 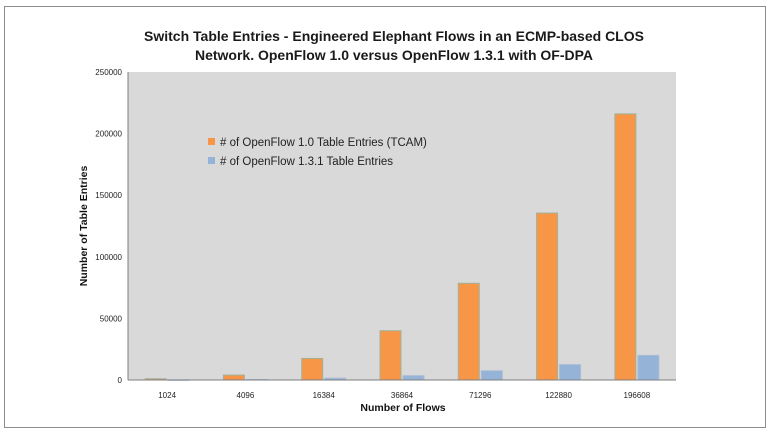 I want to click on x-tick-label: 1024, so click(x=167, y=395).